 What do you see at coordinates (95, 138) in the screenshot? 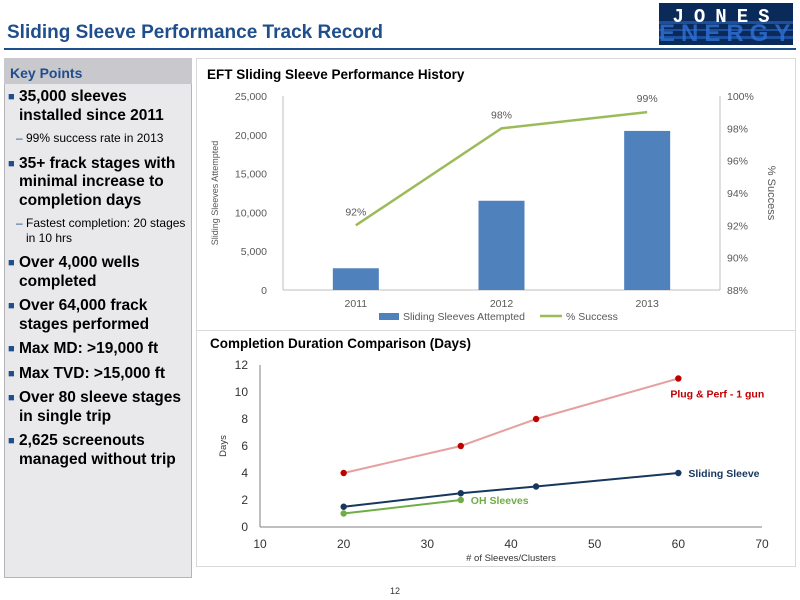
I see `key-point-subtext: 99% success rate in 2013` at bounding box center [95, 138].